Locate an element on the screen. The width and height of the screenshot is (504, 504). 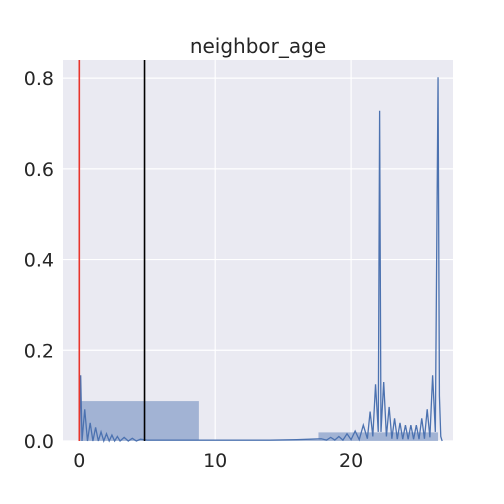
x-tick-label: 10 is located at coordinates (215, 461).